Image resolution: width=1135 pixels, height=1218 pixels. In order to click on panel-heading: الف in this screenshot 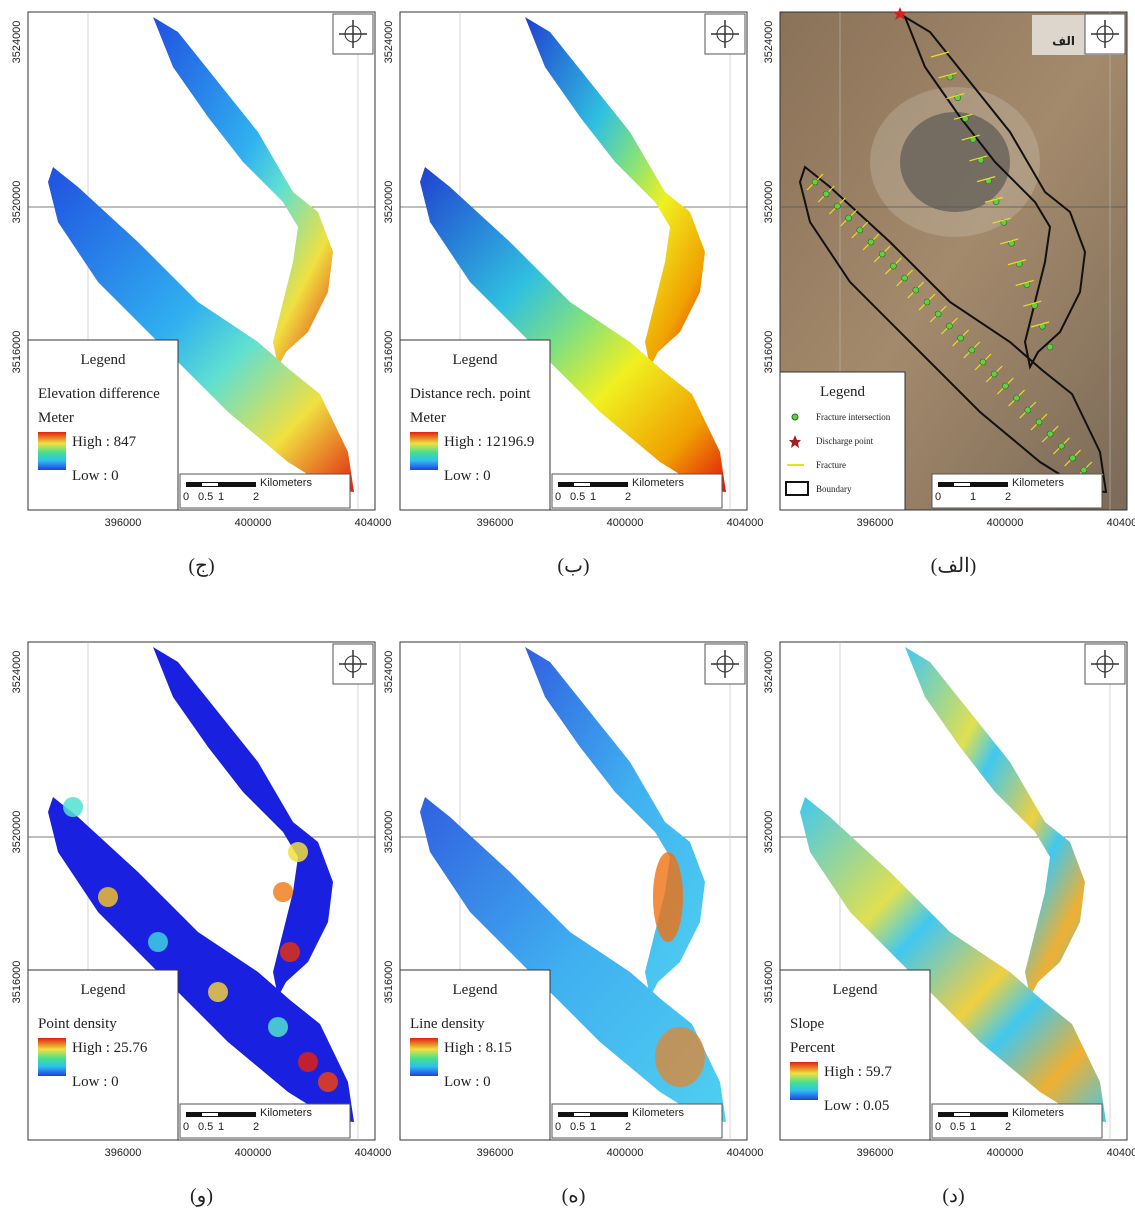, I will do `click(1063, 41)`.